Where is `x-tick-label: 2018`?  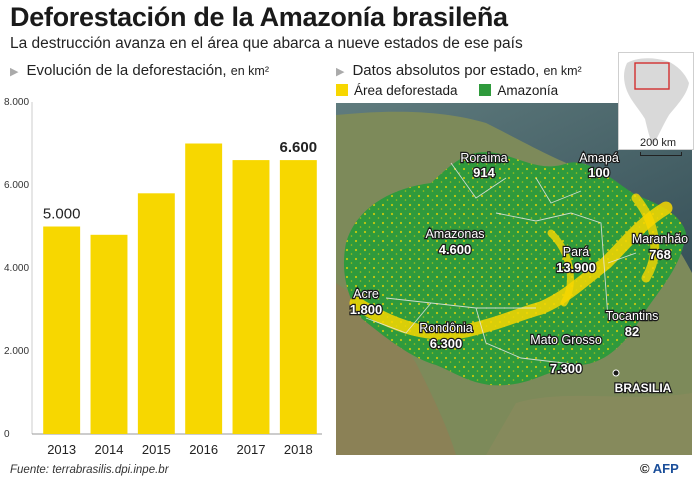
x-tick-label: 2018 is located at coordinates (298, 449).